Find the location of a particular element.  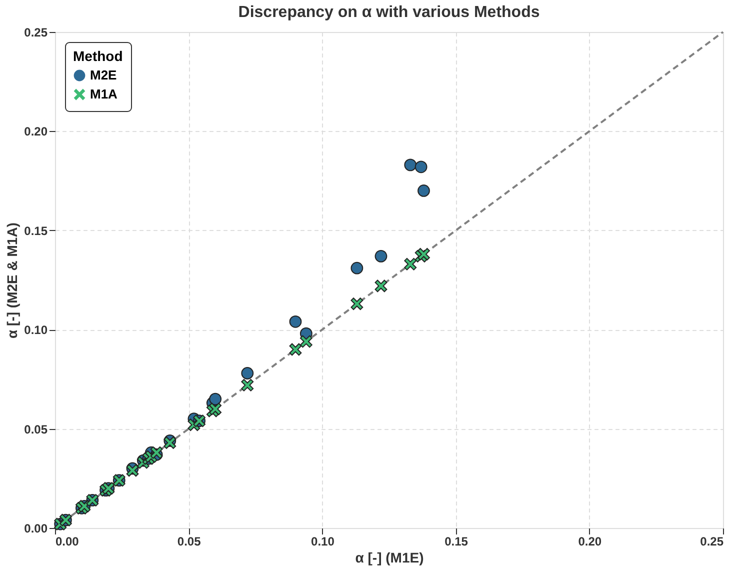

y-tick-label: 0.05 is located at coordinates (36, 429).